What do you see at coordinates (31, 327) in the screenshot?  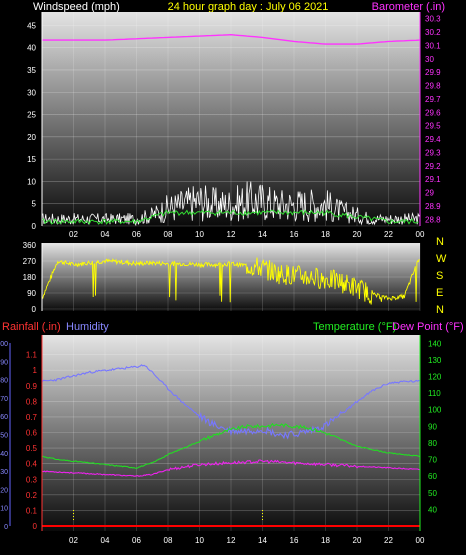 I see `rainfall-axis-title: Rainfall (.in)` at bounding box center [31, 327].